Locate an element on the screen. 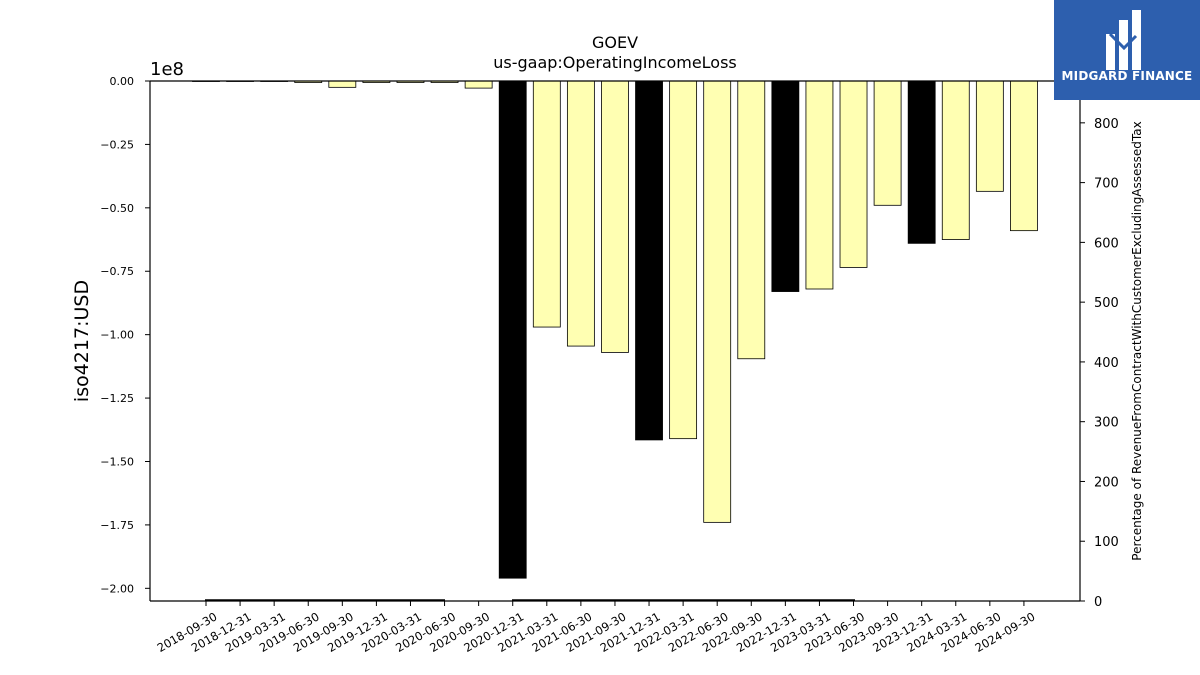 This screenshot has width=1200, height=675. logo-text: MIDGARD FINANCE is located at coordinates (1127, 76).